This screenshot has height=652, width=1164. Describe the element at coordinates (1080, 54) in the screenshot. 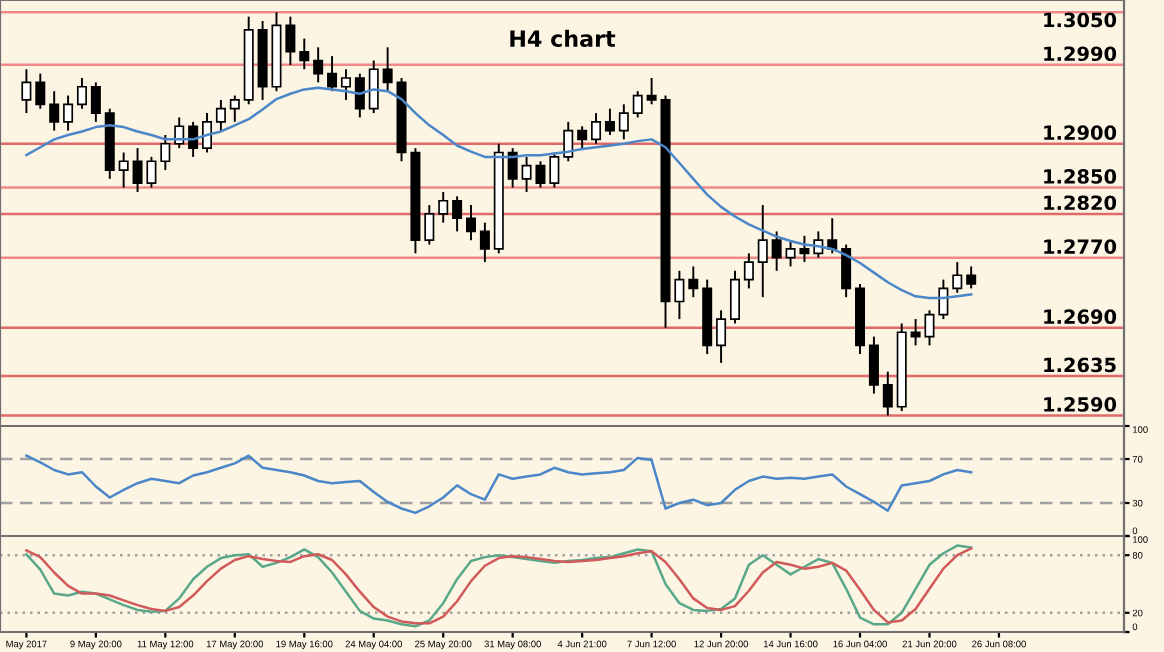

I see `ref-line-label: 1.2990` at that location.